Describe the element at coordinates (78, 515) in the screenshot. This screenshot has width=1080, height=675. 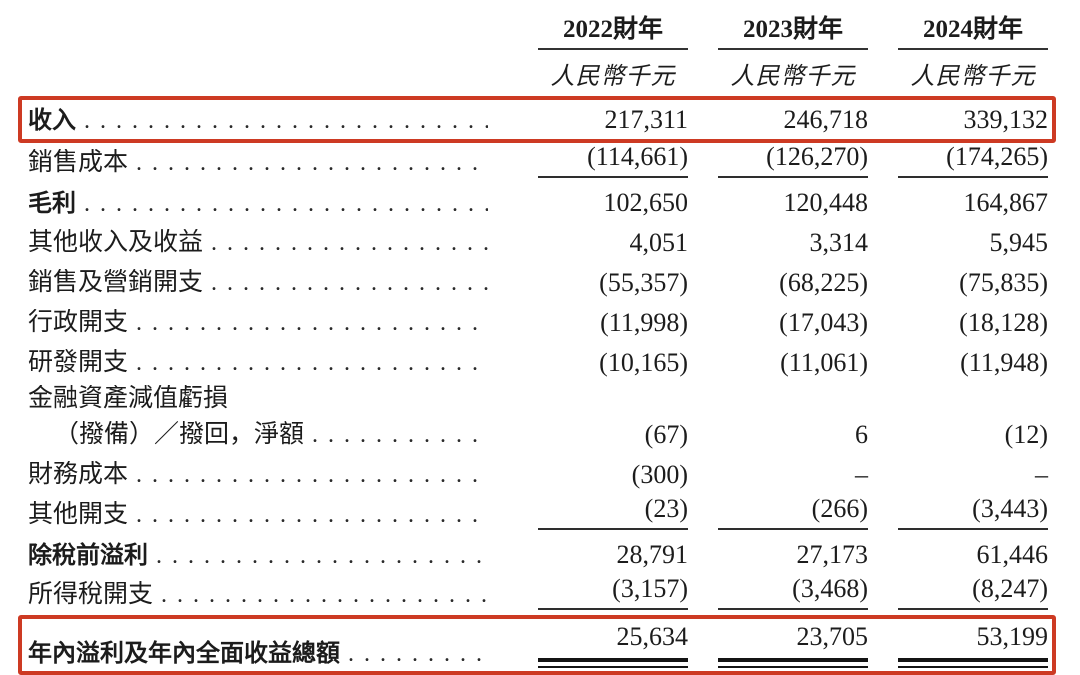
I see `row-label: 其他開支` at that location.